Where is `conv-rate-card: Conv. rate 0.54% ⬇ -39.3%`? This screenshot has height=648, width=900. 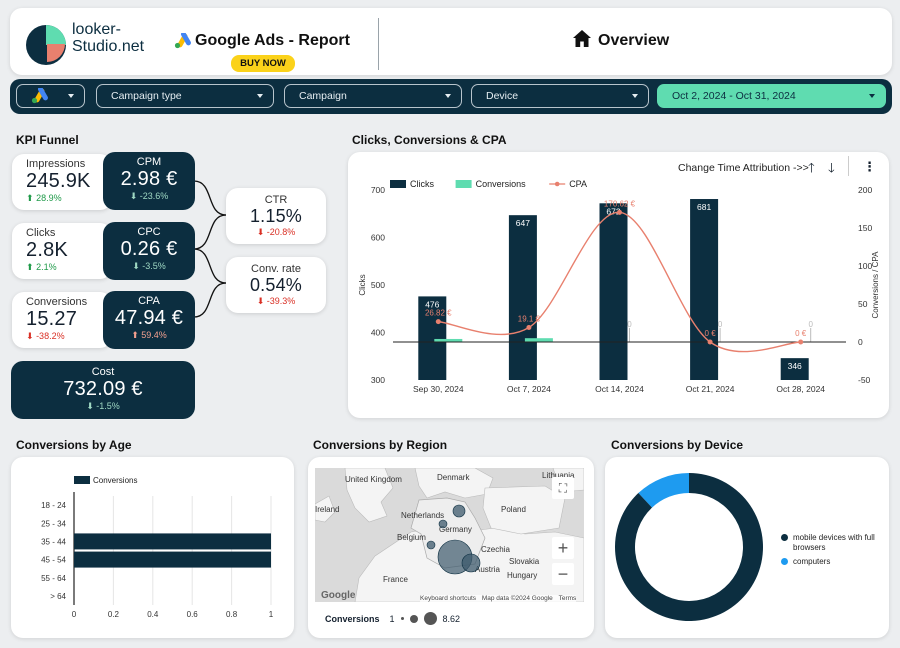
conv-rate-card: Conv. rate 0.54% ⬇ -39.3% is located at coordinates (276, 285).